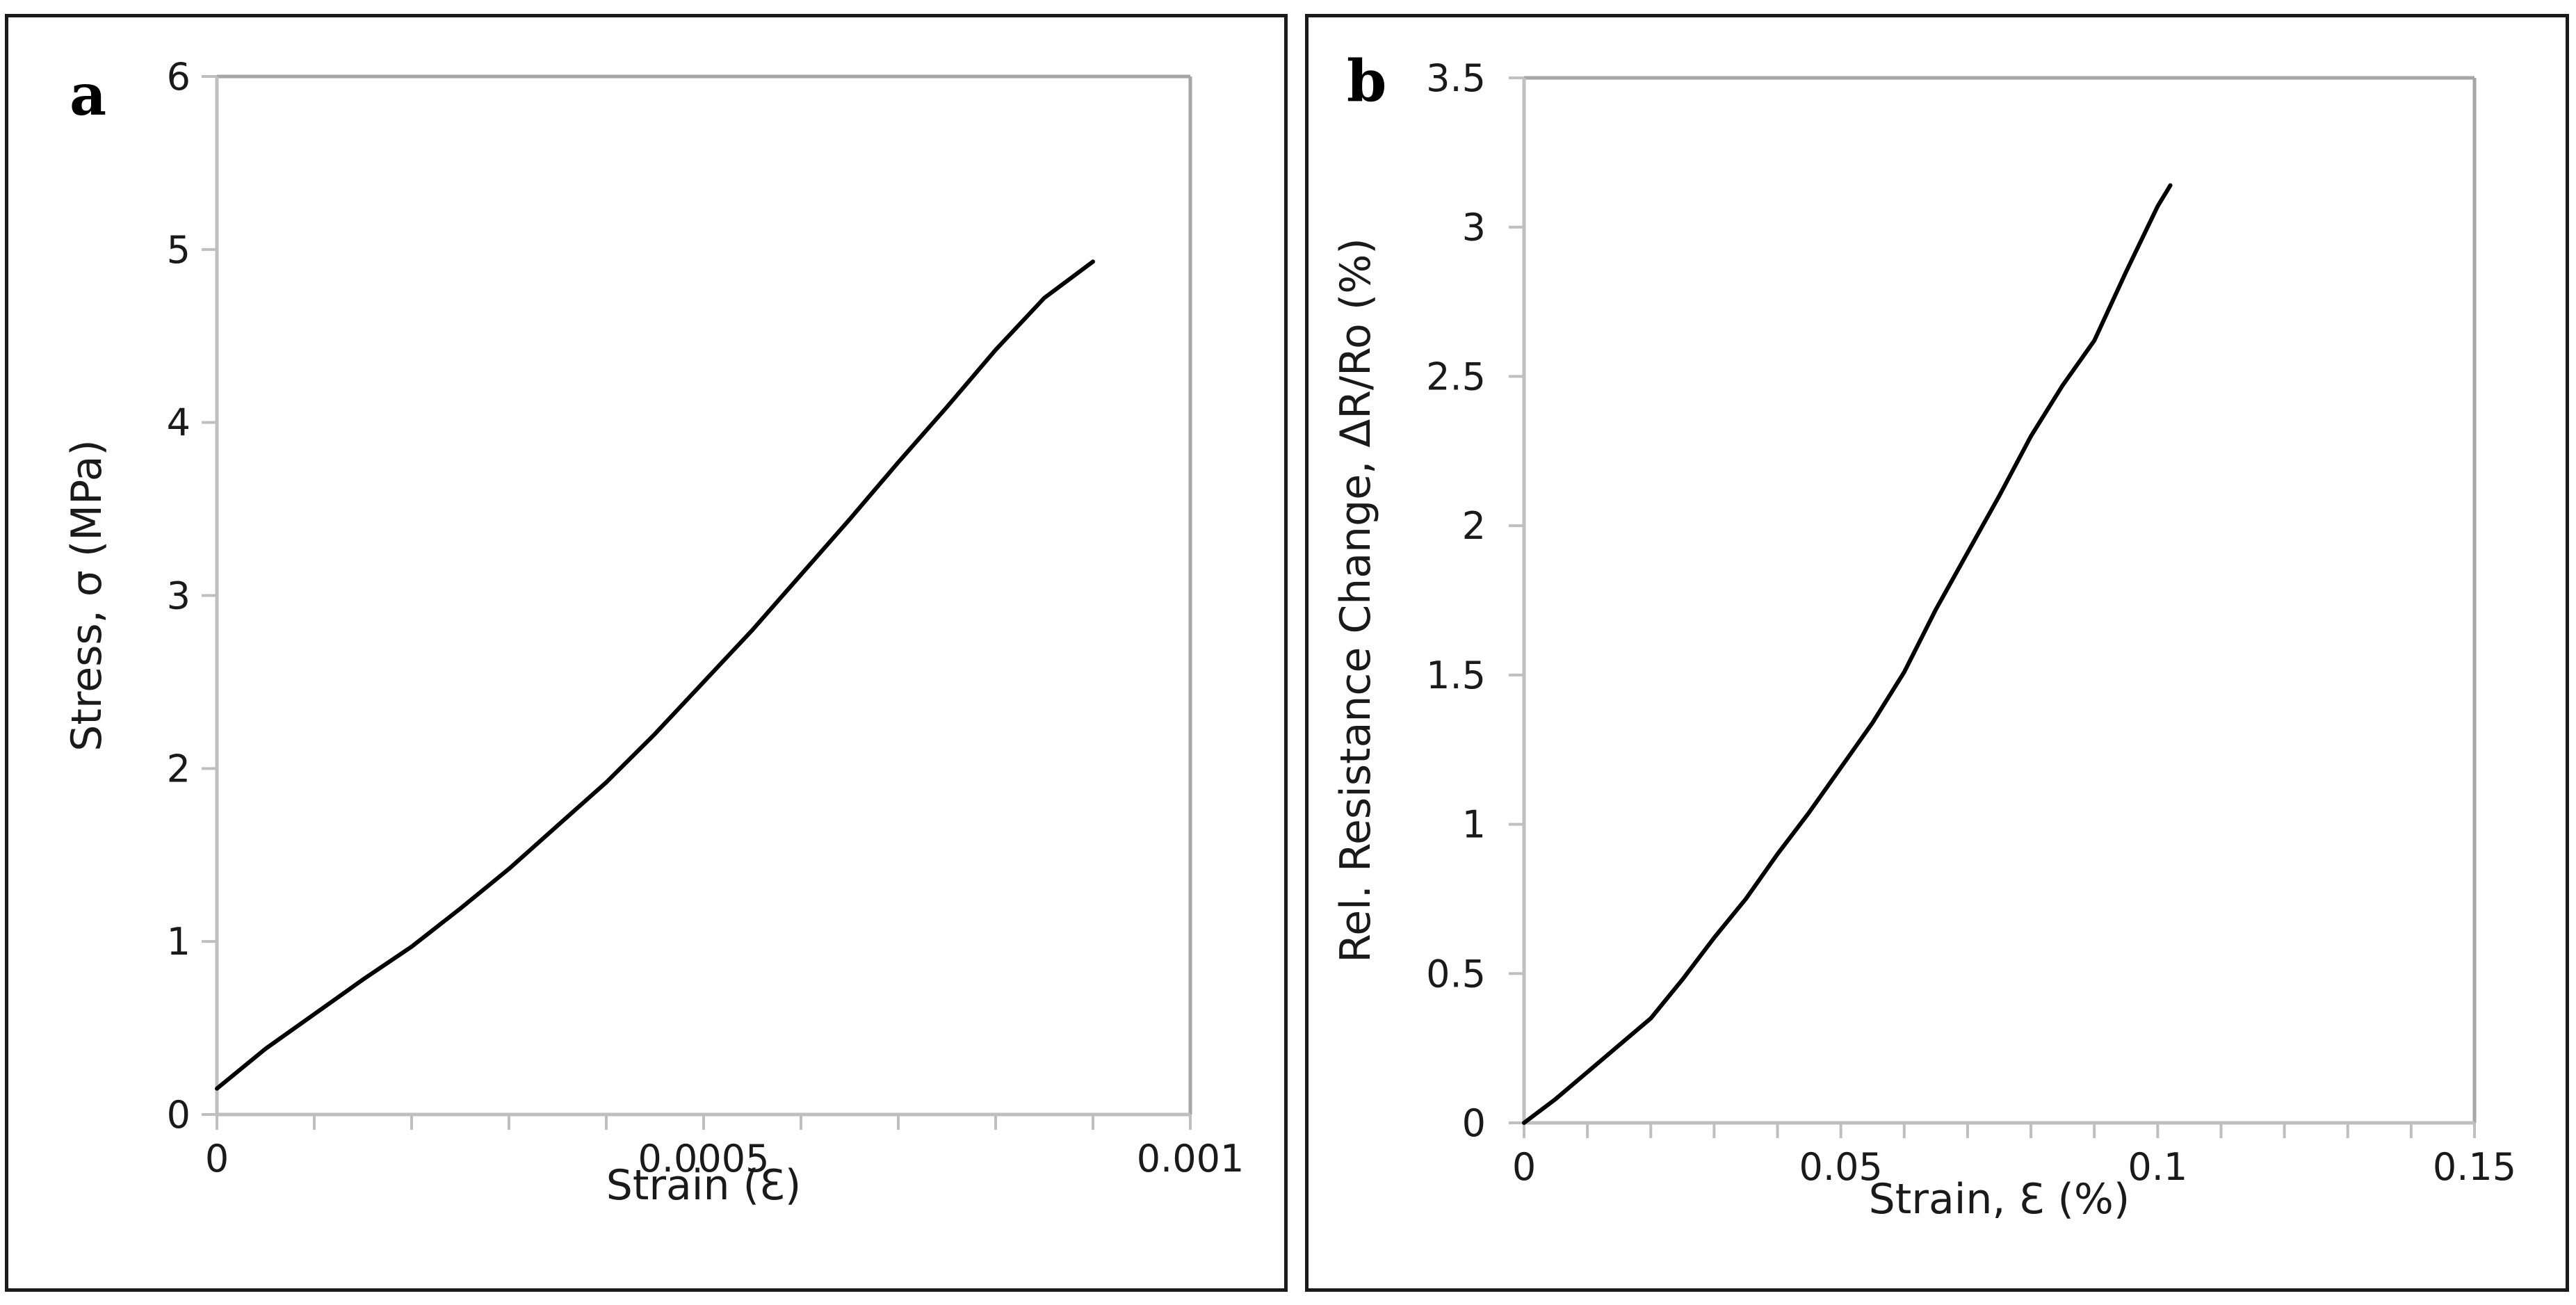 The height and width of the screenshot is (1305, 2576). What do you see at coordinates (1355, 600) in the screenshot?
I see `y-axis-label: Rel. Resistance Change, ΔR/Ro (%)` at bounding box center [1355, 600].